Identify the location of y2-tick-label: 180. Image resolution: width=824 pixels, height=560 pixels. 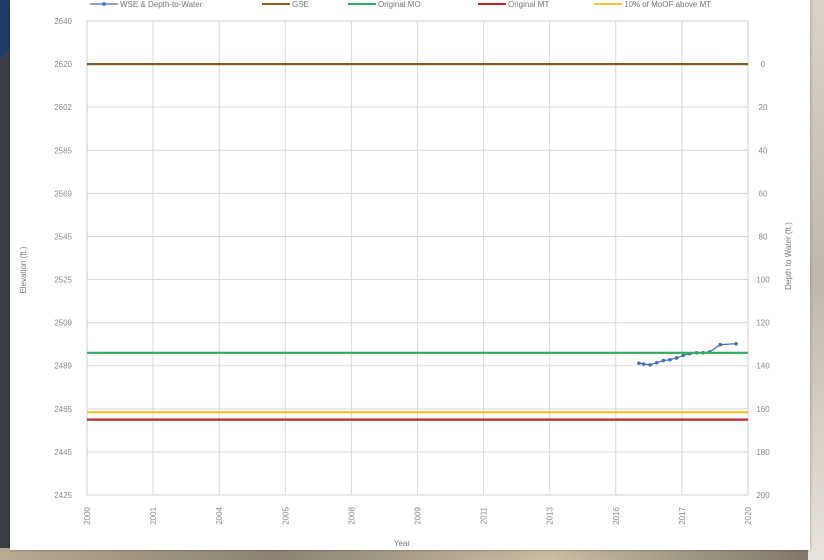
(763, 452).